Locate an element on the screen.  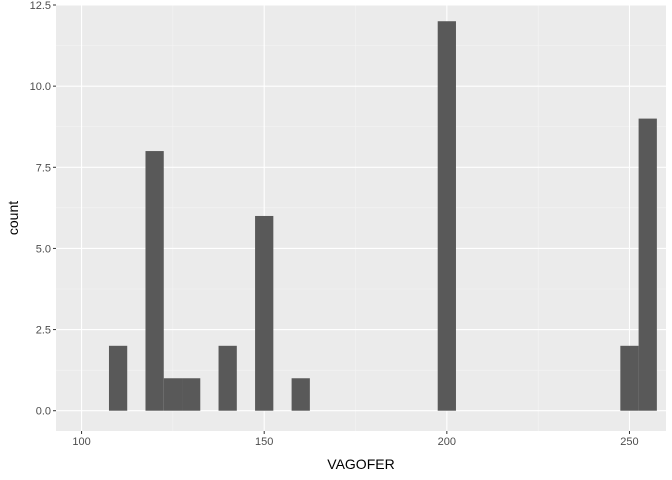
x-axis-title: VAGOFER is located at coordinates (360, 464).